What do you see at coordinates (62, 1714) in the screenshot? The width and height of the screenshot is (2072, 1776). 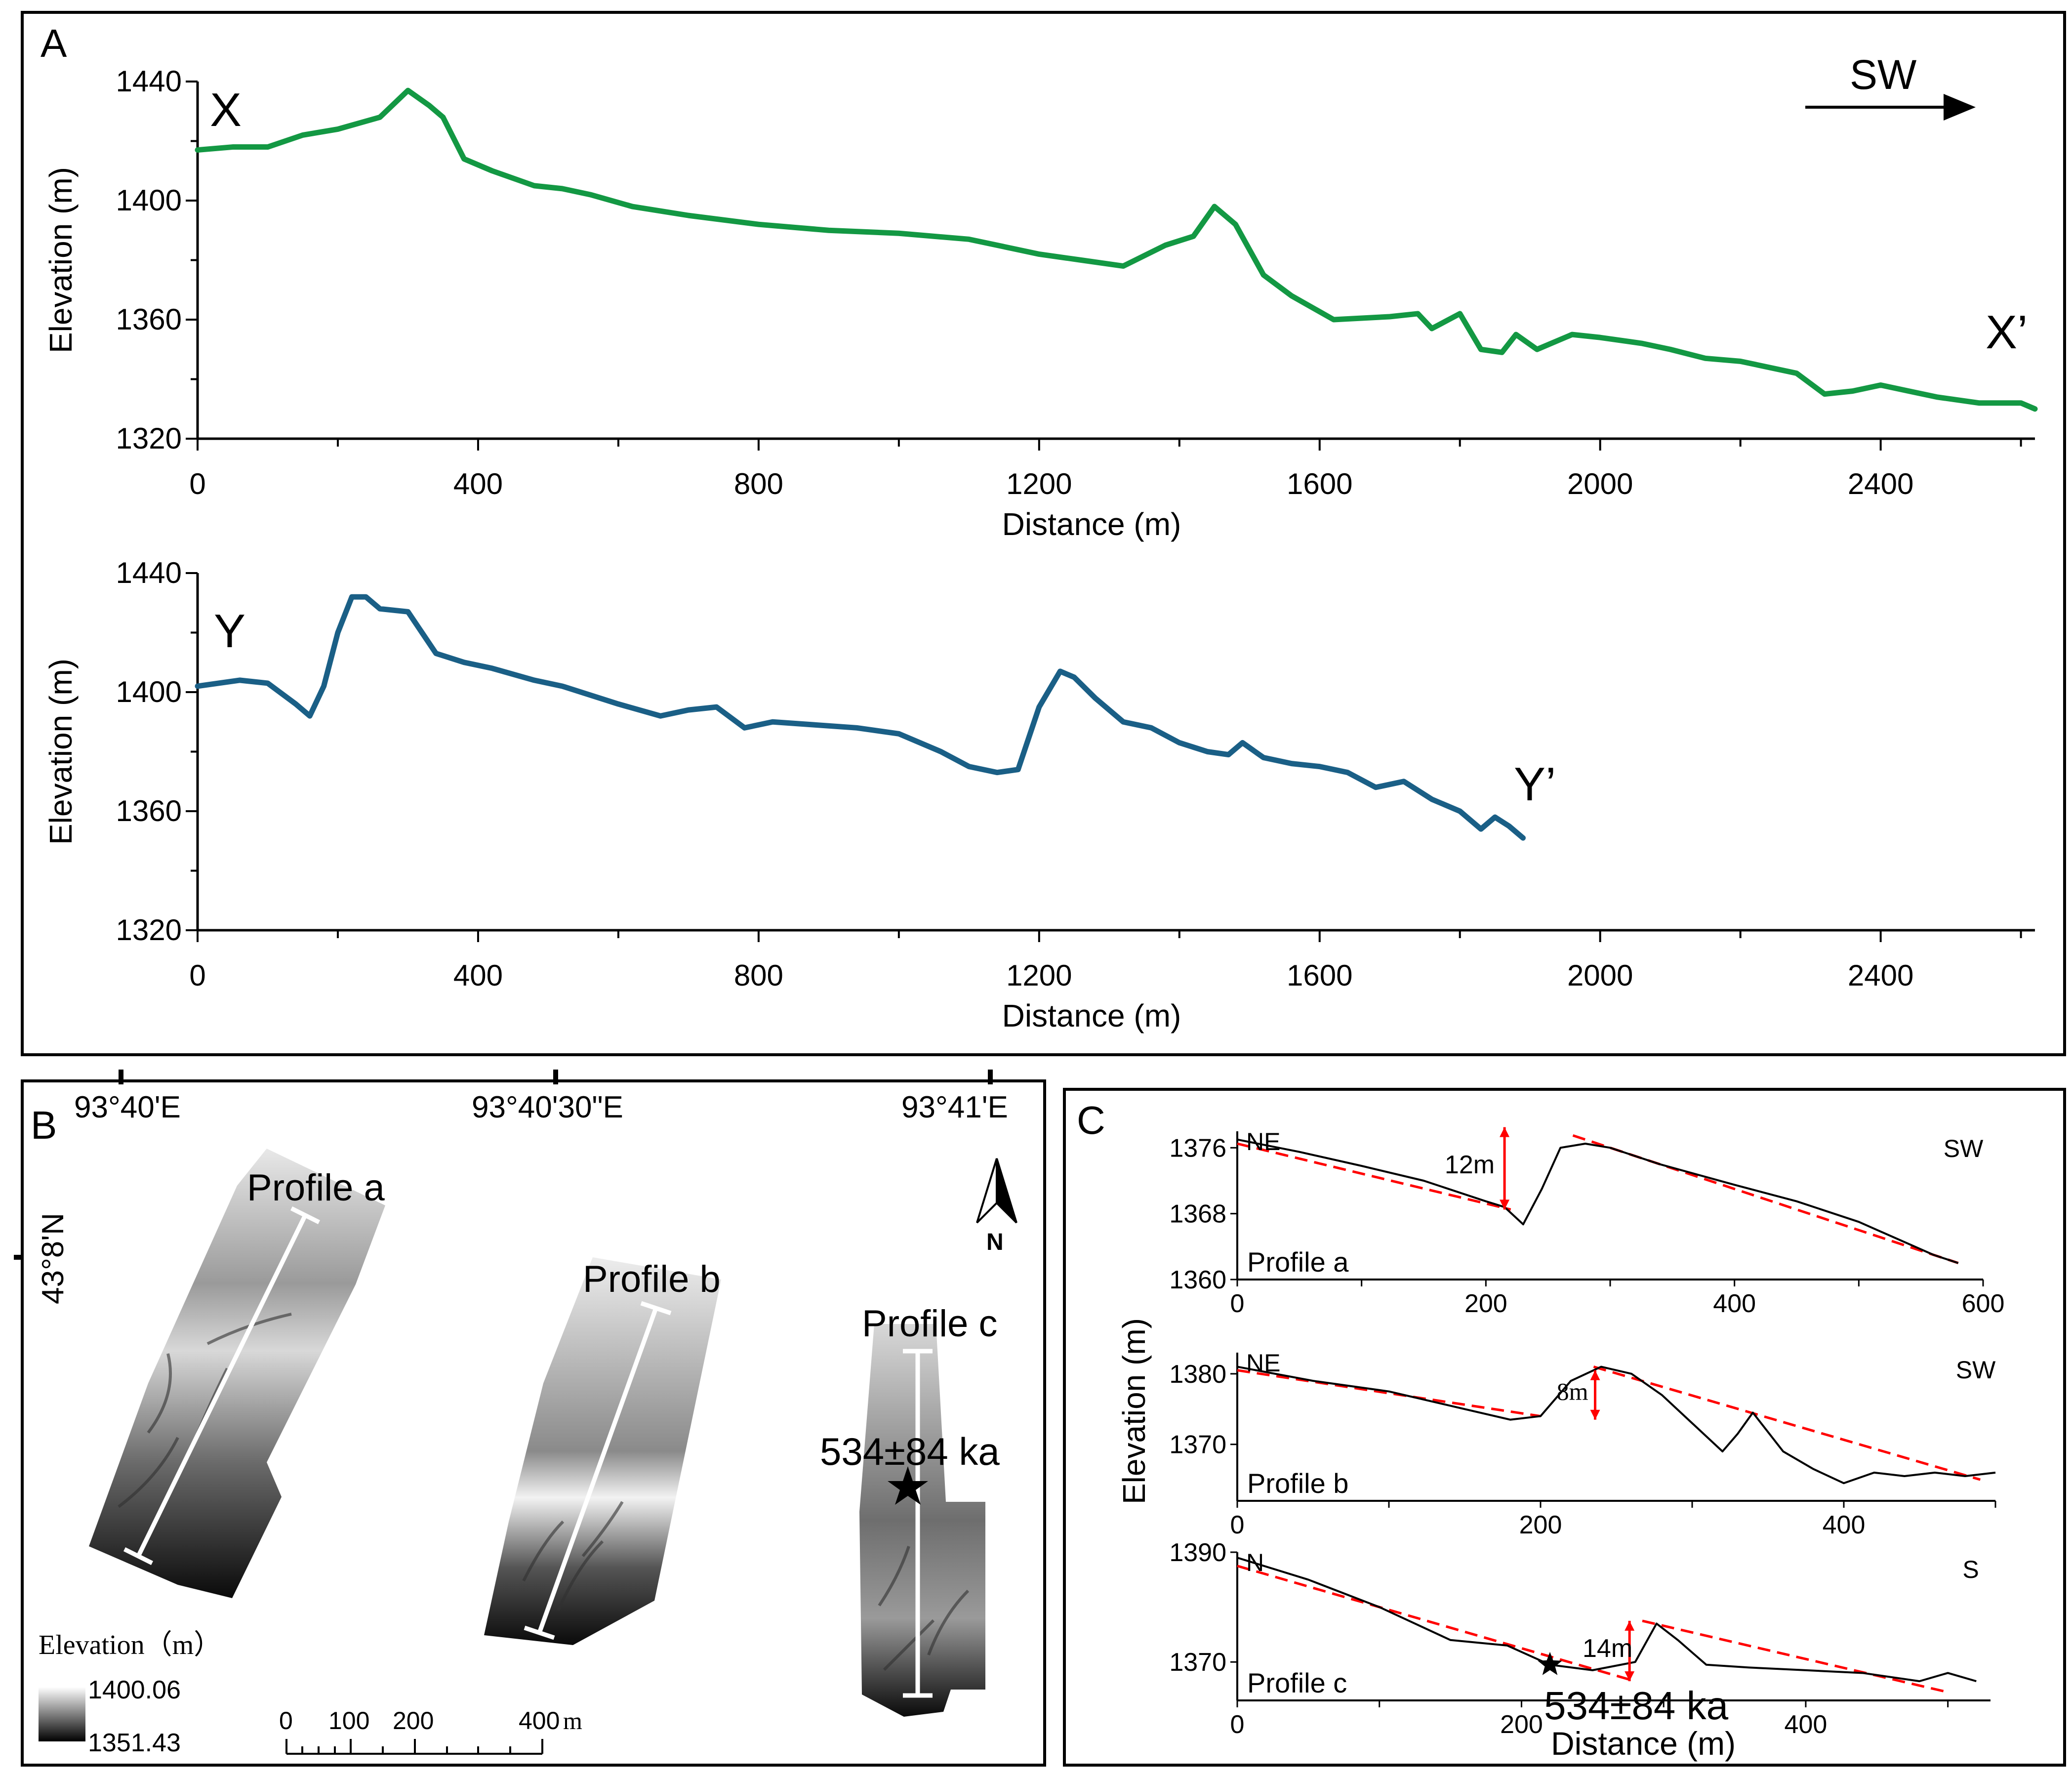 I see `legend-ramp` at bounding box center [62, 1714].